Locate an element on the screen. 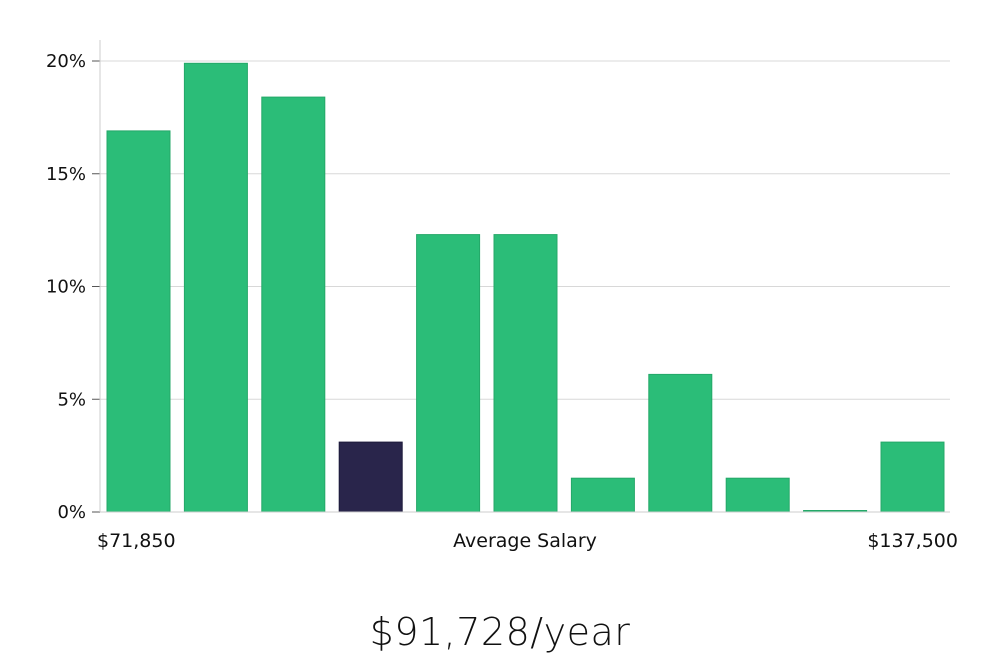 The height and width of the screenshot is (660, 1000). bar-highlighted is located at coordinates (370, 477).